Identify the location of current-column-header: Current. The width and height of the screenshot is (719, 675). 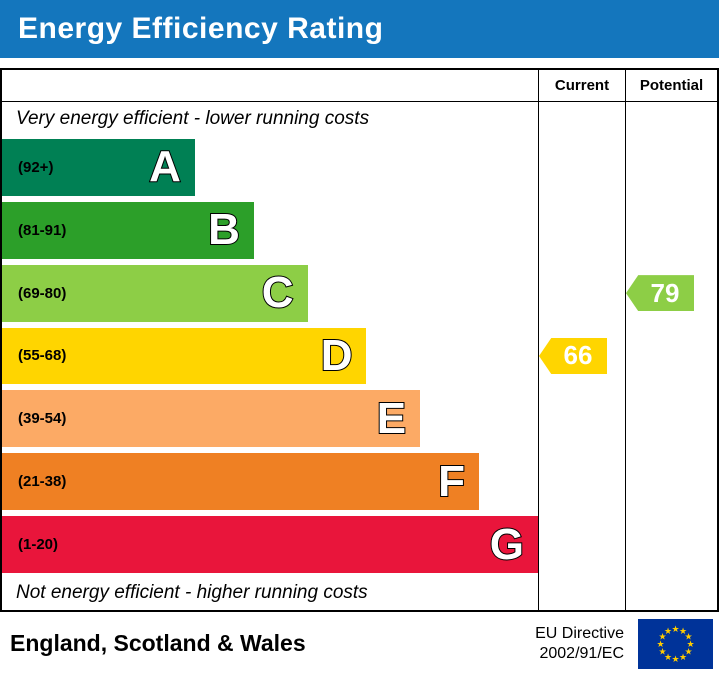
(581, 86).